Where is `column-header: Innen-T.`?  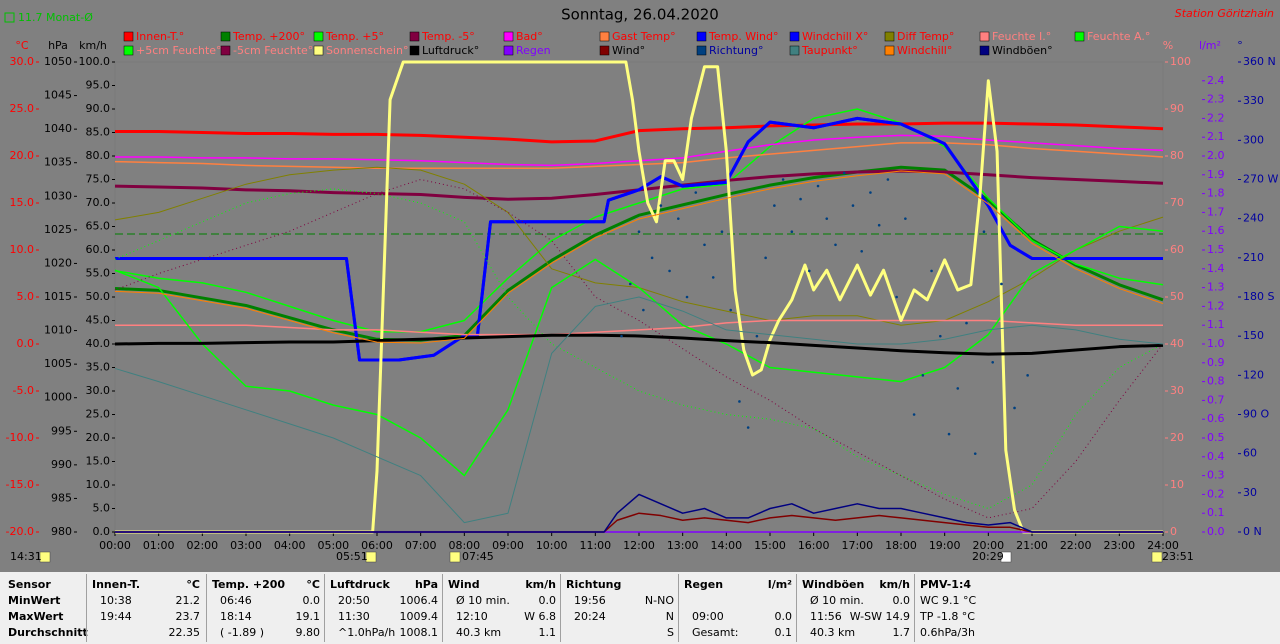 column-header: Innen-T. is located at coordinates (116, 584).